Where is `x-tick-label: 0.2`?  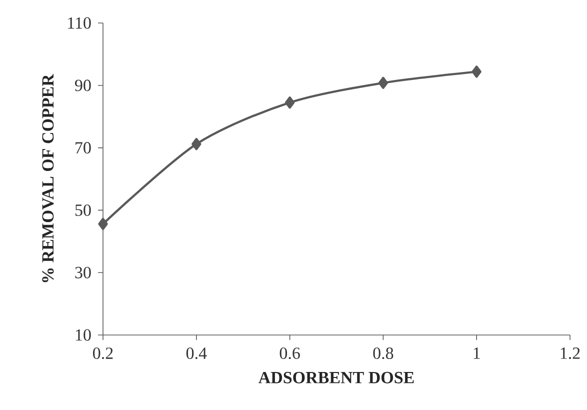 x-tick-label: 0.2 is located at coordinates (103, 354).